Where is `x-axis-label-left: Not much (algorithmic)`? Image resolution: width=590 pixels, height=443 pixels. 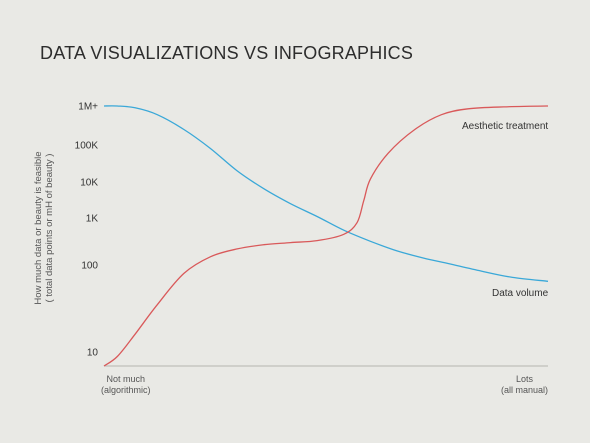 x-axis-label-left: Not much (algorithmic) is located at coordinates (126, 385).